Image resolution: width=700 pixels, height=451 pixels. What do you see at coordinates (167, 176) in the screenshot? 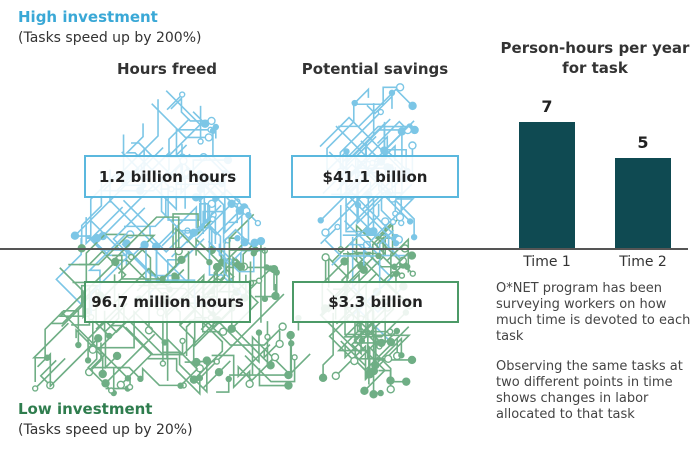
I see `high-hours-freed-value: 1.2 billion hours` at bounding box center [167, 176].